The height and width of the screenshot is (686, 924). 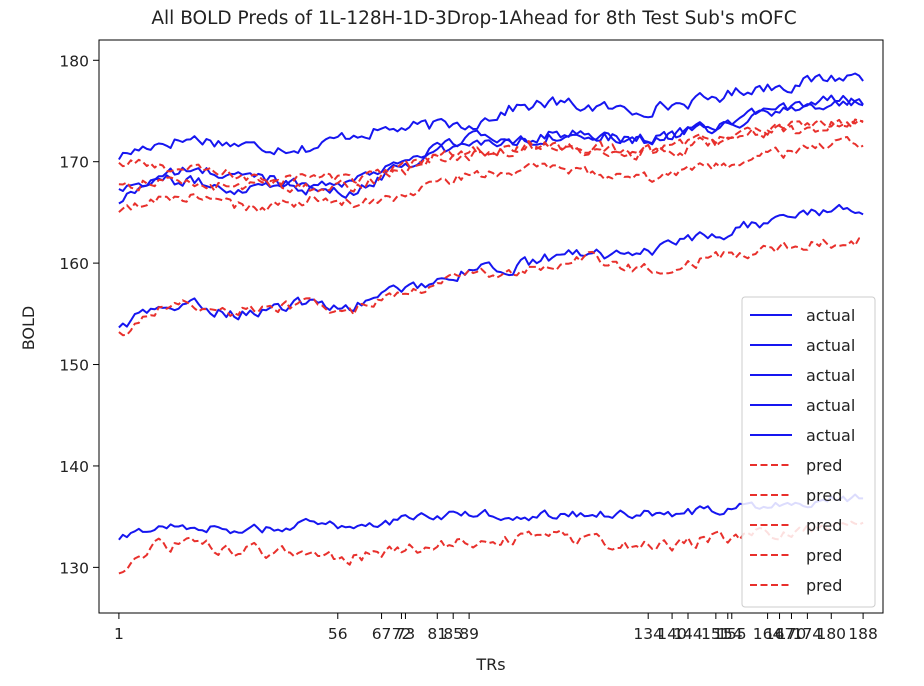 I want to click on y-tick-label: 140, so click(x=74, y=467).